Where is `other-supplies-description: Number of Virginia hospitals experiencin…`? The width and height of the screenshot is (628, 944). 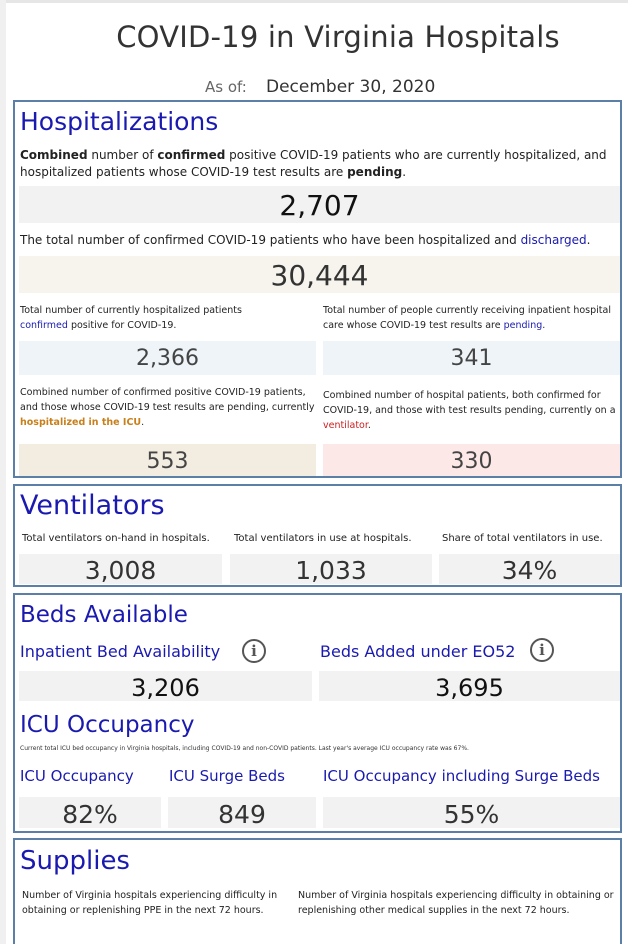 other-supplies-description: Number of Virginia hospitals experiencin… is located at coordinates (456, 903).